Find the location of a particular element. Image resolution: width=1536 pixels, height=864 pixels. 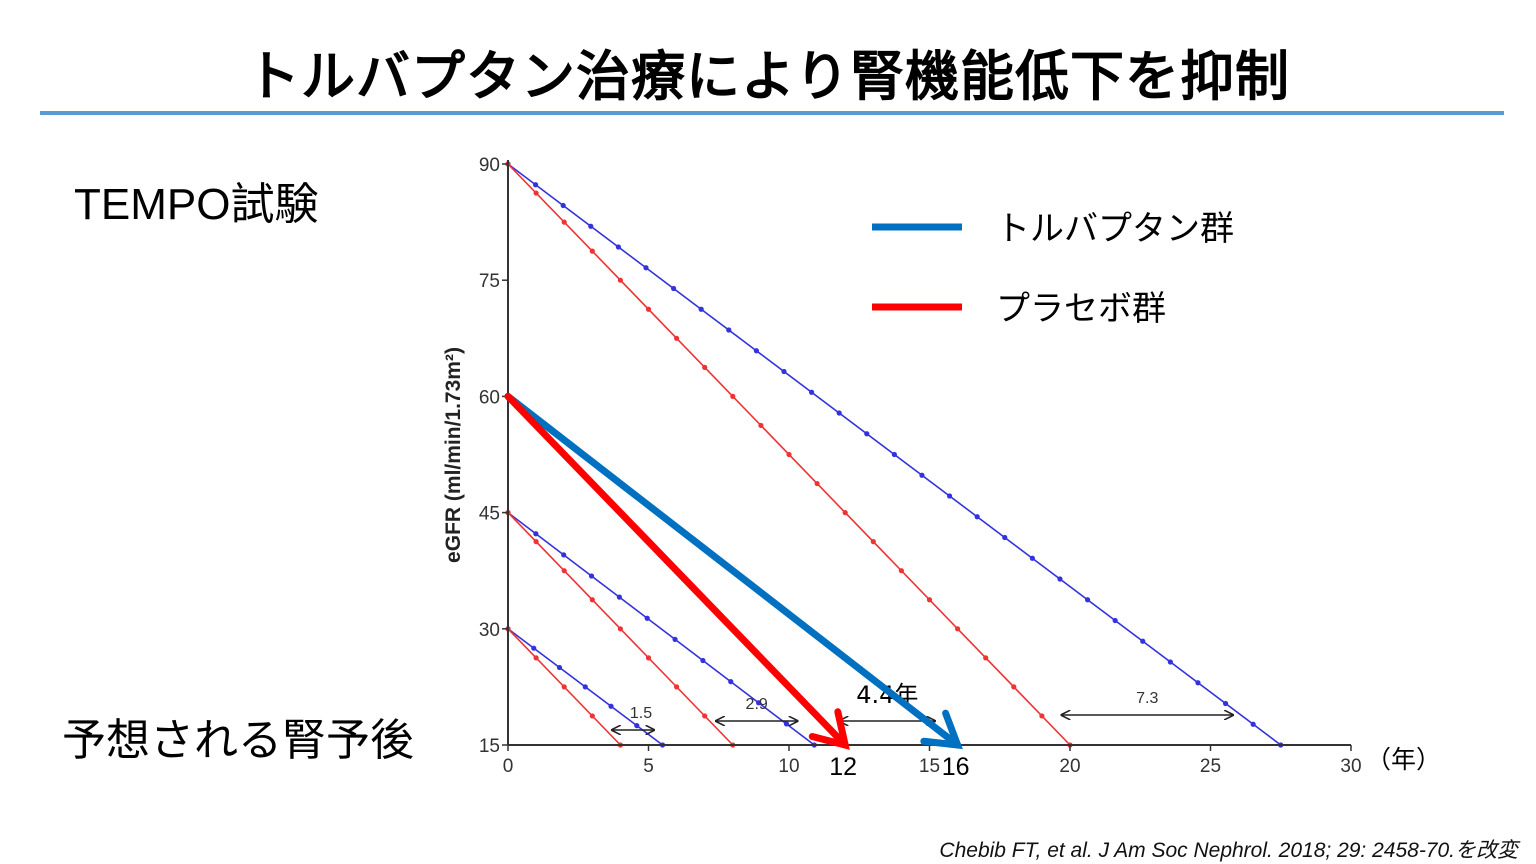

x-tick-label: 15 is located at coordinates (929, 766).